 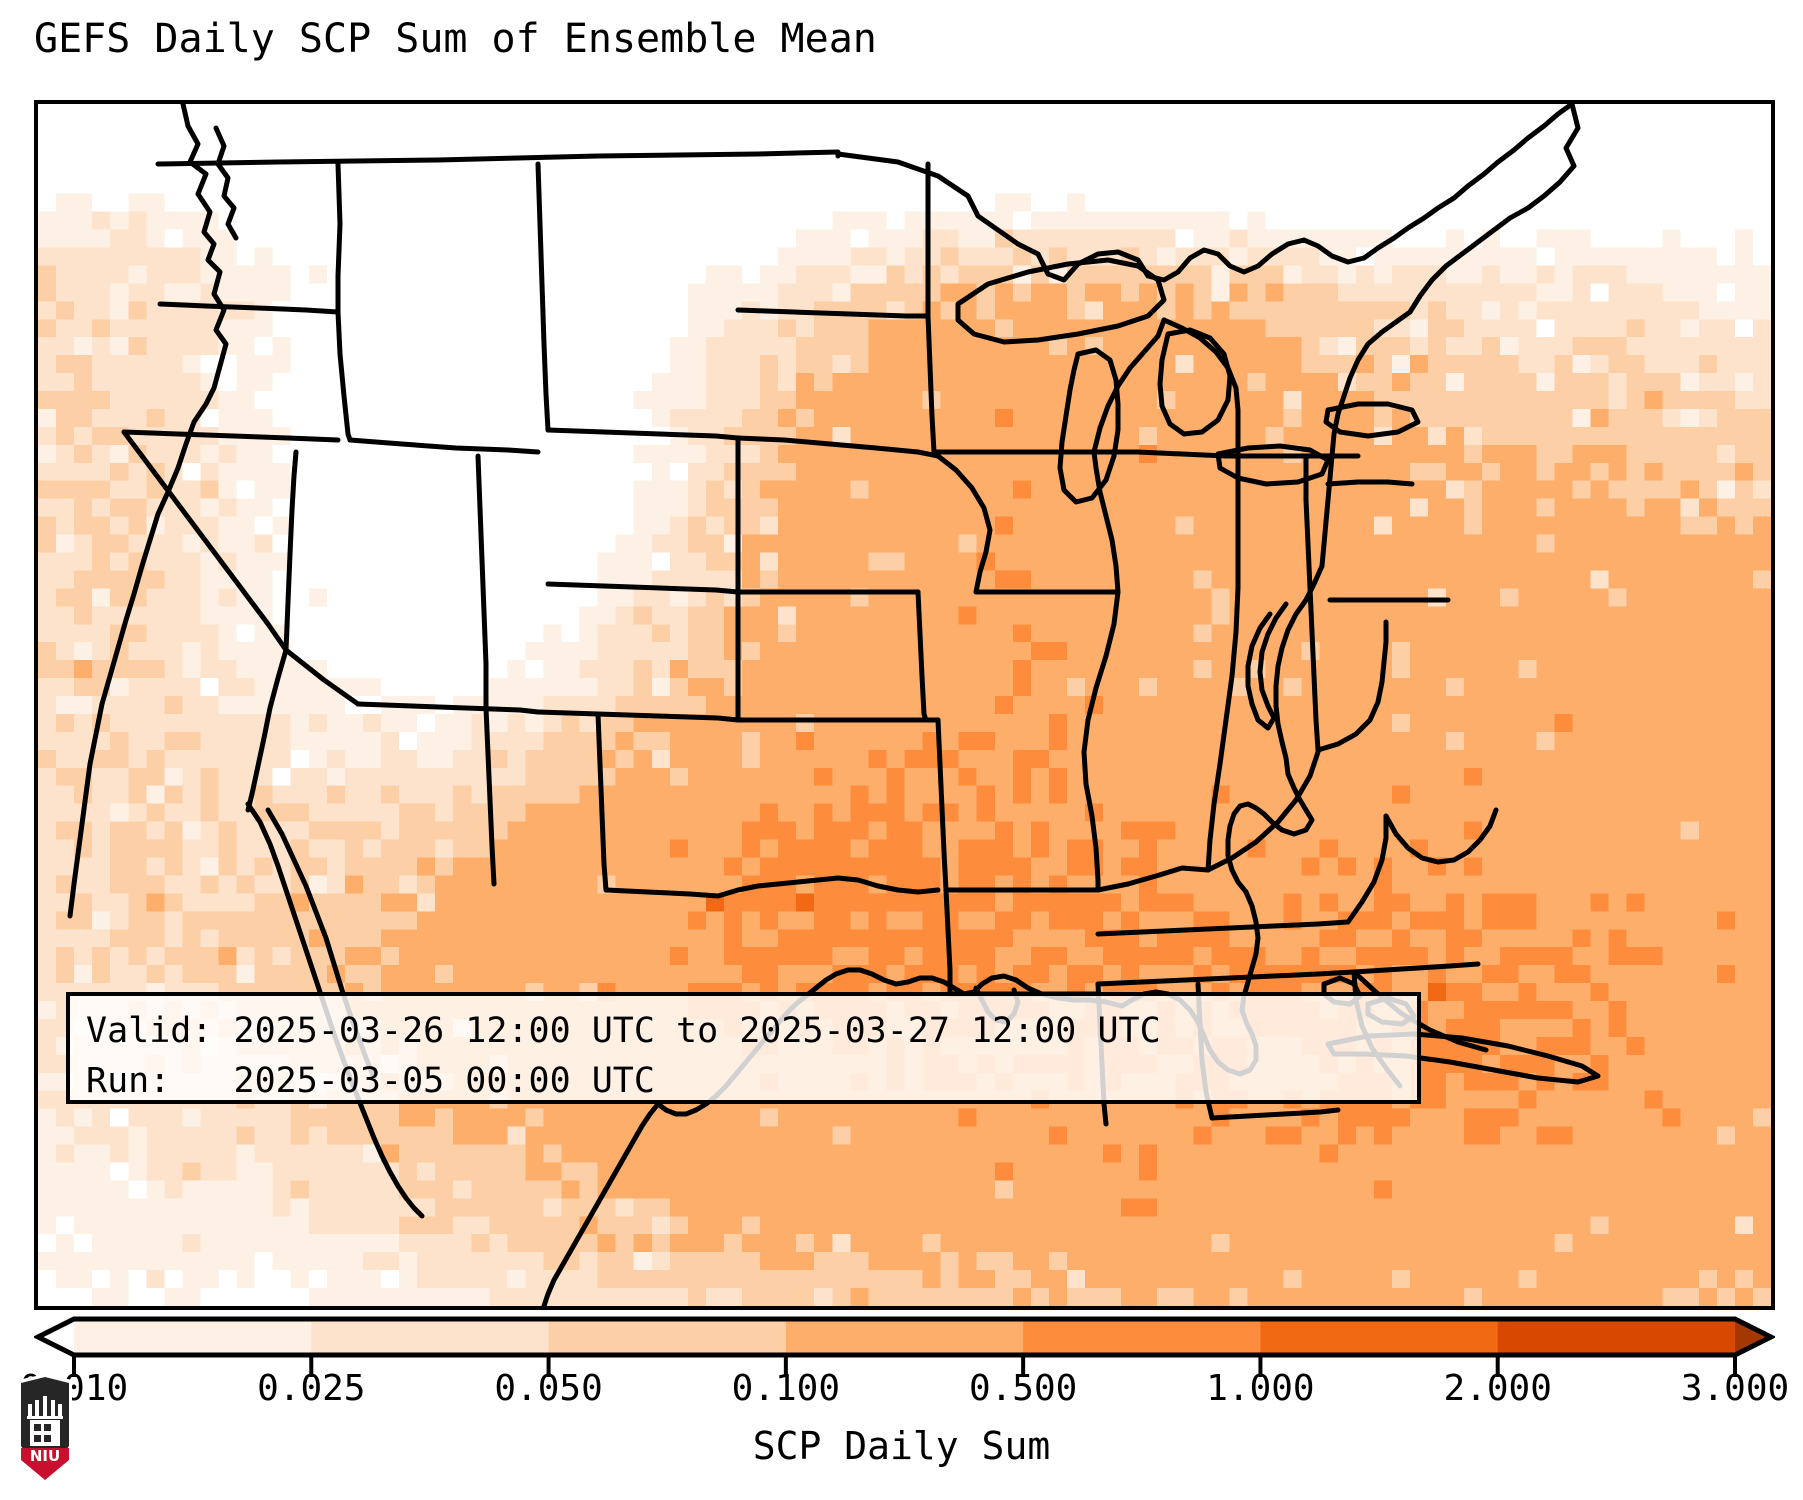 I want to click on border-wa-id, so click(x=339, y=238).